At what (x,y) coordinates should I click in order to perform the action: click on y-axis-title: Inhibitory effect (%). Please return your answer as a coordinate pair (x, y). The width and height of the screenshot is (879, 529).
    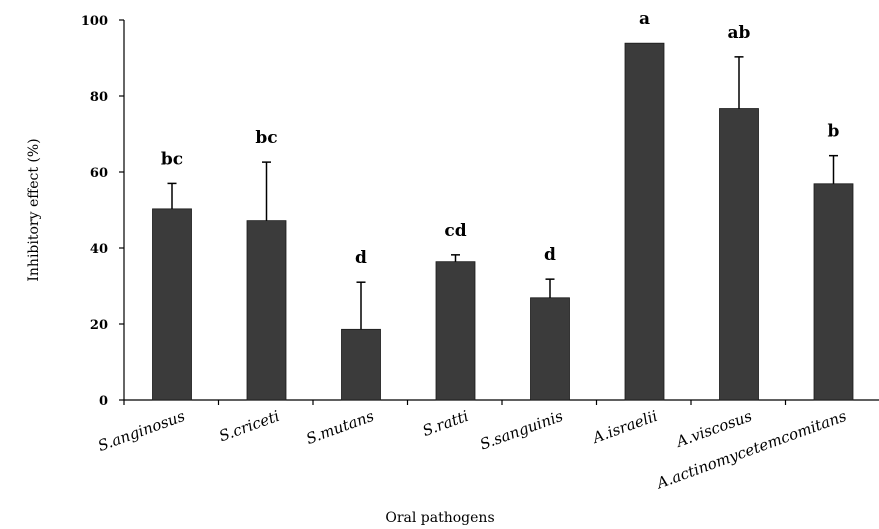
    Looking at the image, I should click on (34, 209).